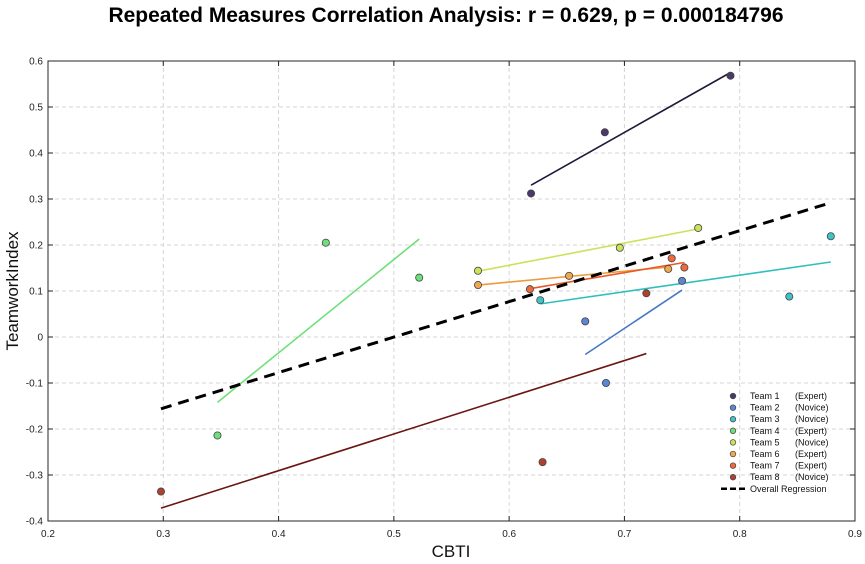  What do you see at coordinates (765, 408) in the screenshot?
I see `legend-label: Team 2` at bounding box center [765, 408].